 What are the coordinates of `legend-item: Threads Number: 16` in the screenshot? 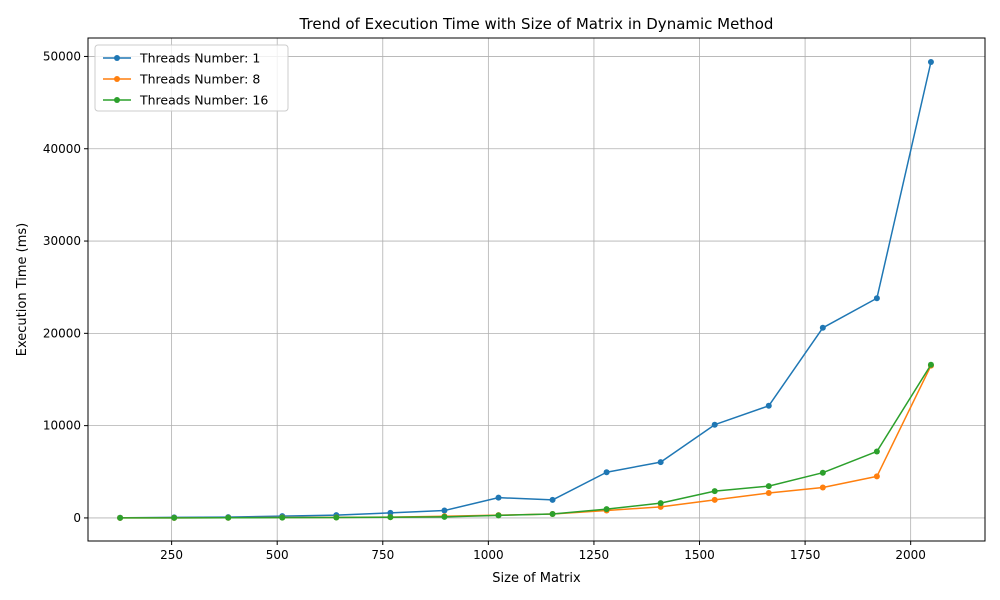 It's located at (185, 100).